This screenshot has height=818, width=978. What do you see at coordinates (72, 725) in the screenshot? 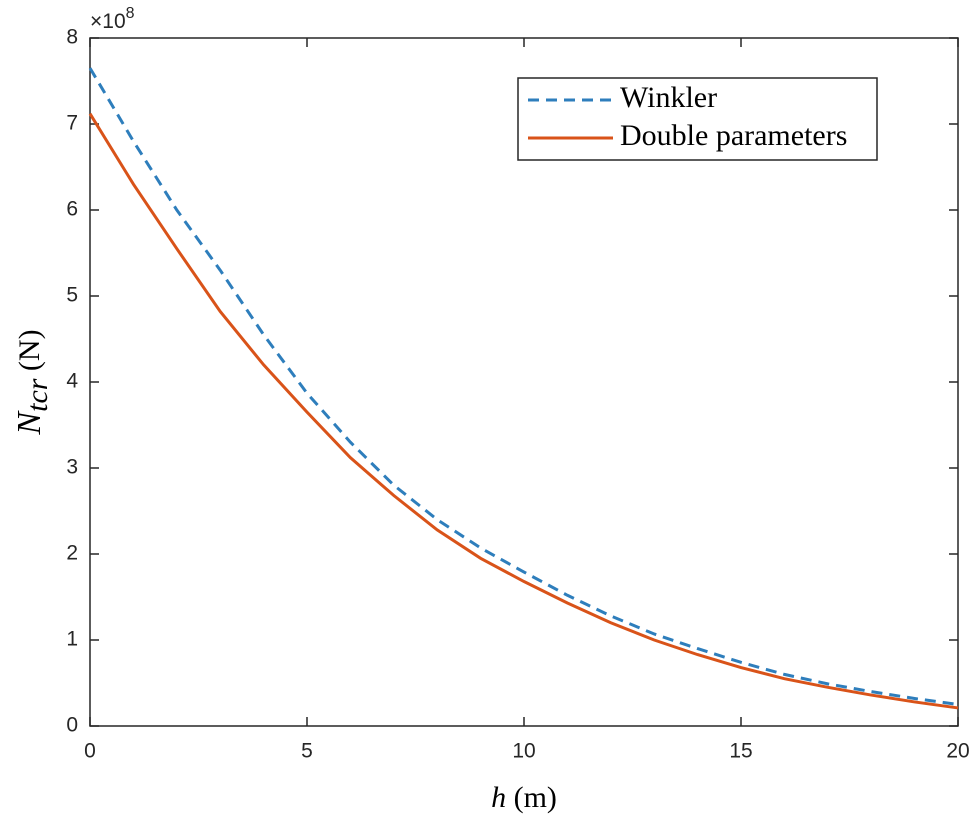
I see `y-tick-label: 0` at bounding box center [72, 725].